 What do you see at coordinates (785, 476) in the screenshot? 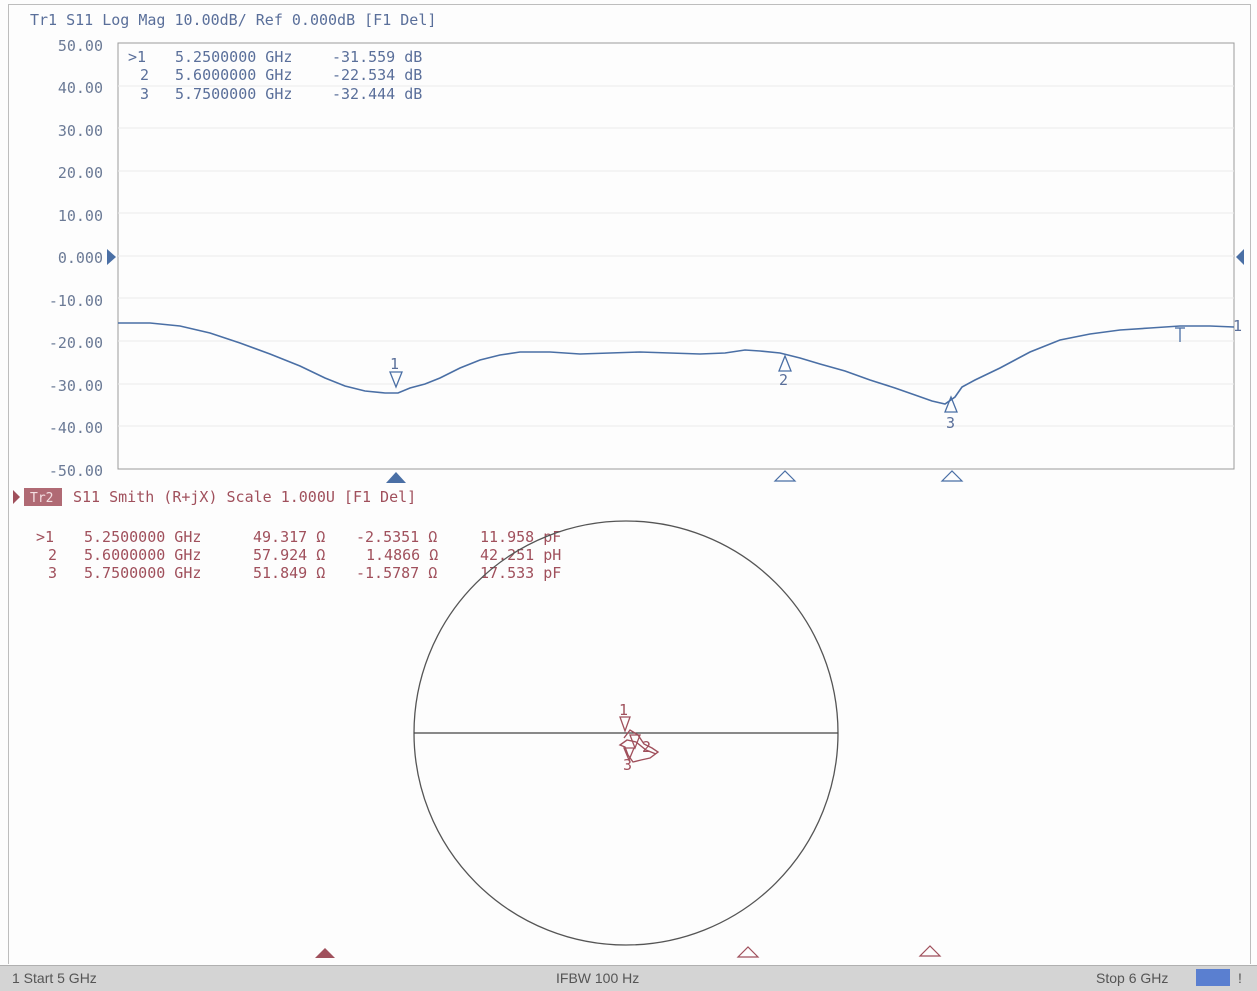
I see `marker-2-position-icon` at bounding box center [785, 476].